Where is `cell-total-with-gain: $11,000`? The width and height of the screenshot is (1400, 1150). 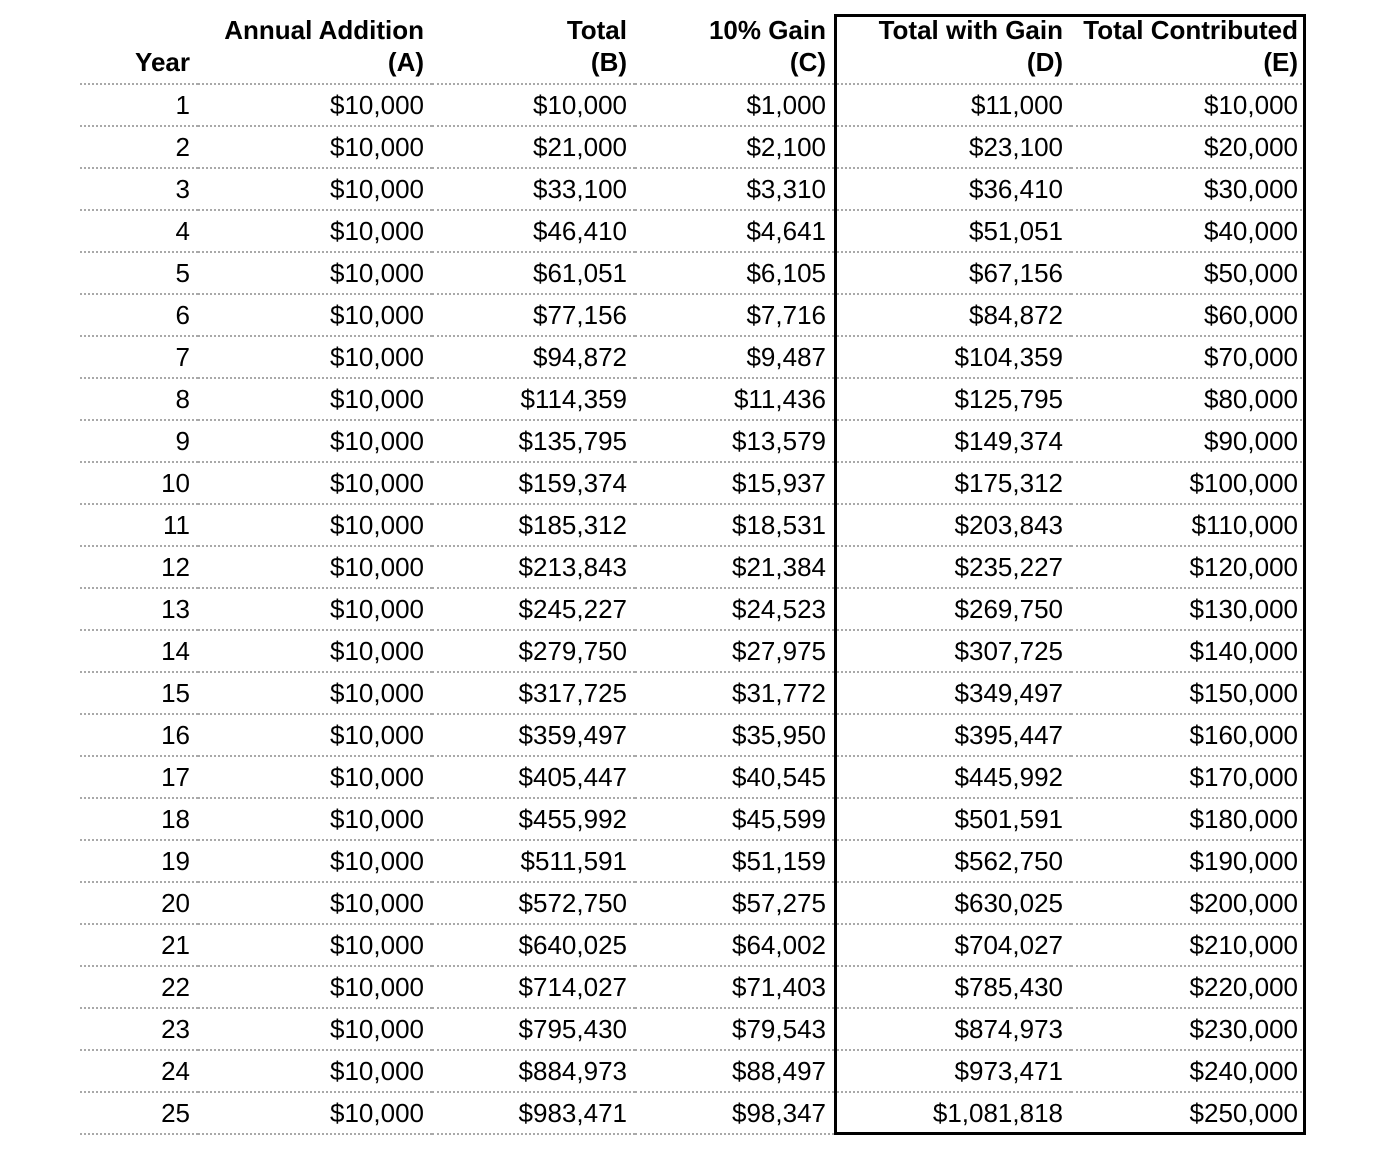 cell-total-with-gain: $11,000 is located at coordinates (952, 104).